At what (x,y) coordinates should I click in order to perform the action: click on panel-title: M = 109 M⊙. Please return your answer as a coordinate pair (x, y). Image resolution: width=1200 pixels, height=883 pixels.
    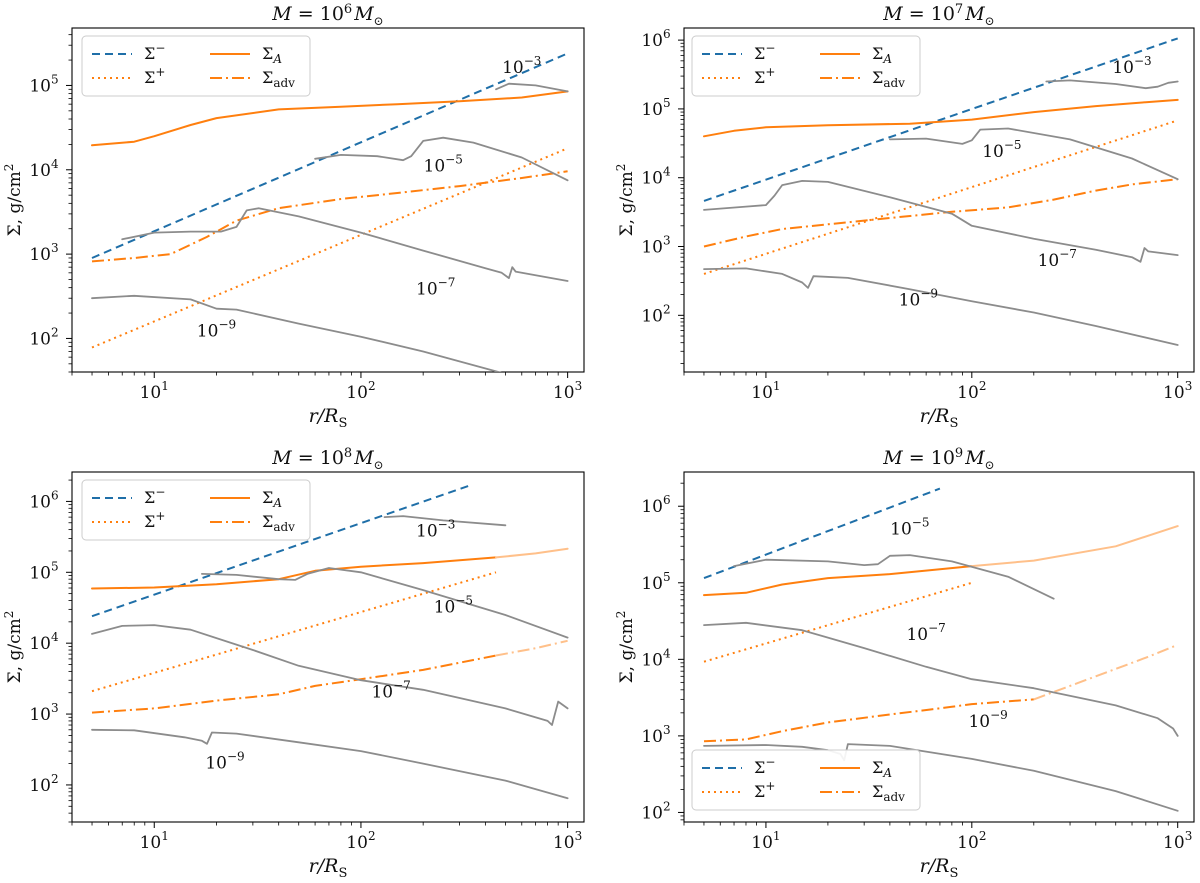
    Looking at the image, I should click on (938, 459).